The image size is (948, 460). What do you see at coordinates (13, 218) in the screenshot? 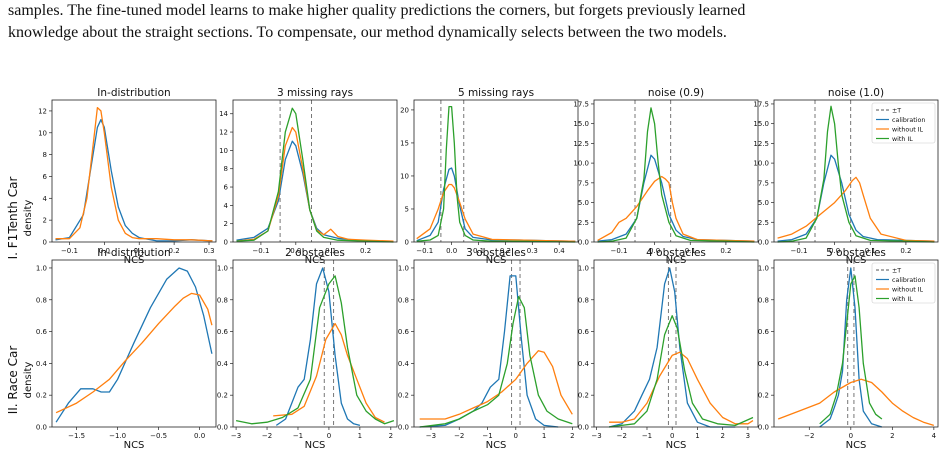
I see `row-label-f1tenth: I. F1Tenth Car` at bounding box center [13, 218].